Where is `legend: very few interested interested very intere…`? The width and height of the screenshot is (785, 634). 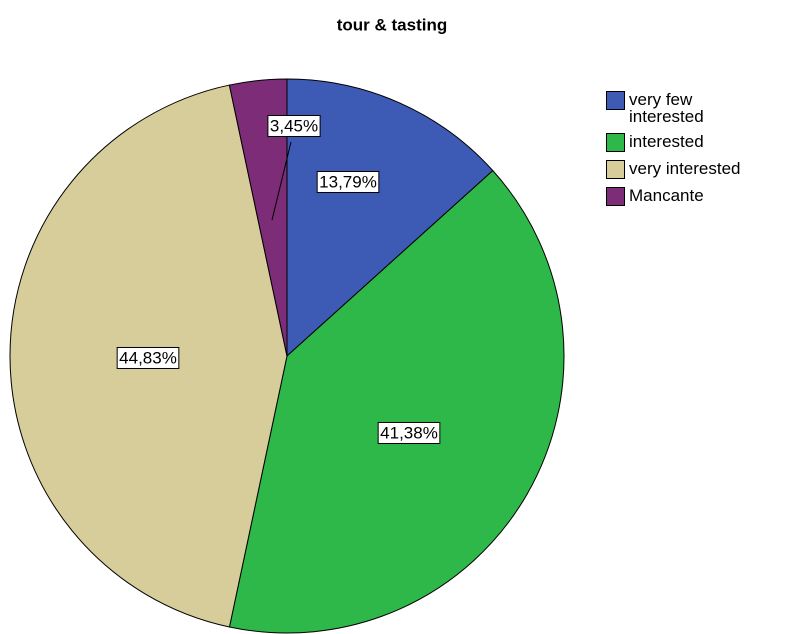
legend: very few interested interested very intere… is located at coordinates (693, 152).